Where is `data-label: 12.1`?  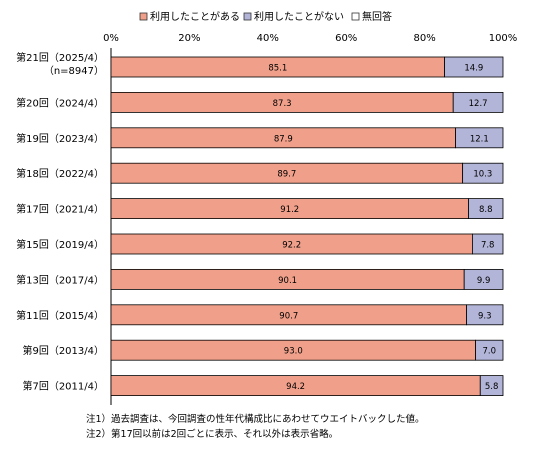 data-label: 12.1 is located at coordinates (479, 139).